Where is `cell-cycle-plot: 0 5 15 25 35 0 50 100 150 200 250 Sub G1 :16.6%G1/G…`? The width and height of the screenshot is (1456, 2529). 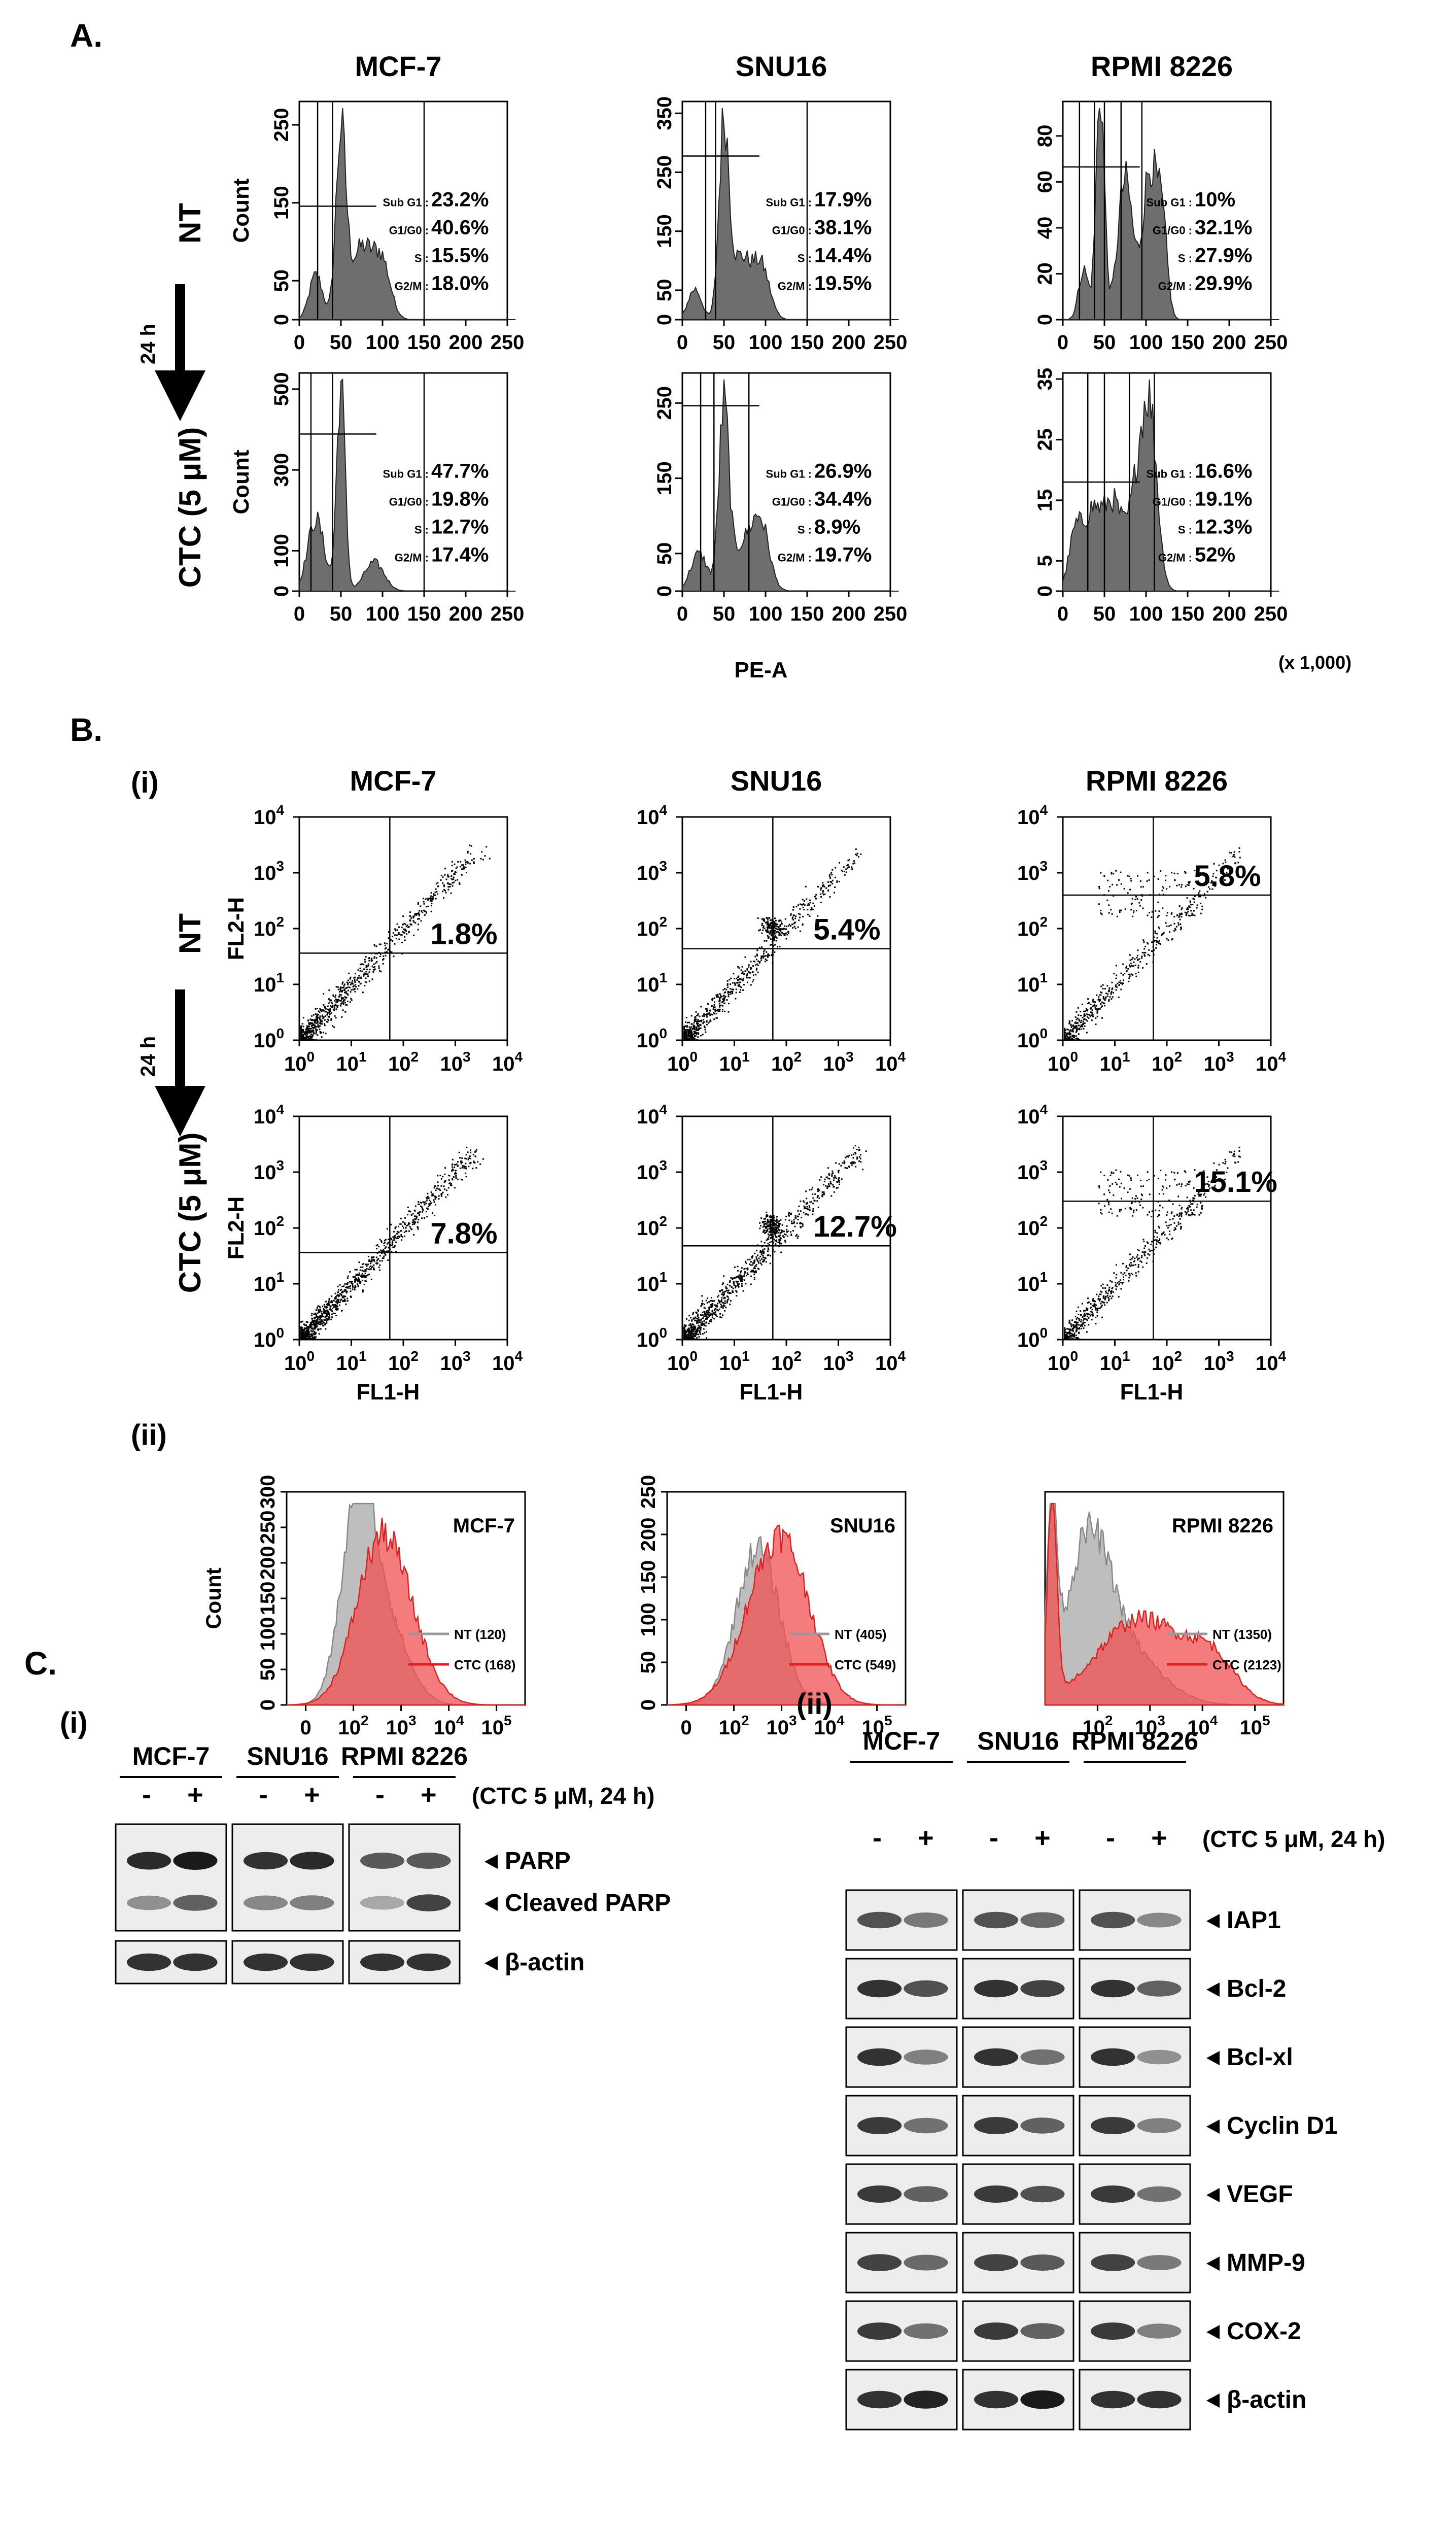
cell-cycle-plot: 0 5 15 25 35 0 50 100 150 200 250 Sub G1 :16.6%G1/G… is located at coordinates (1161, 496).